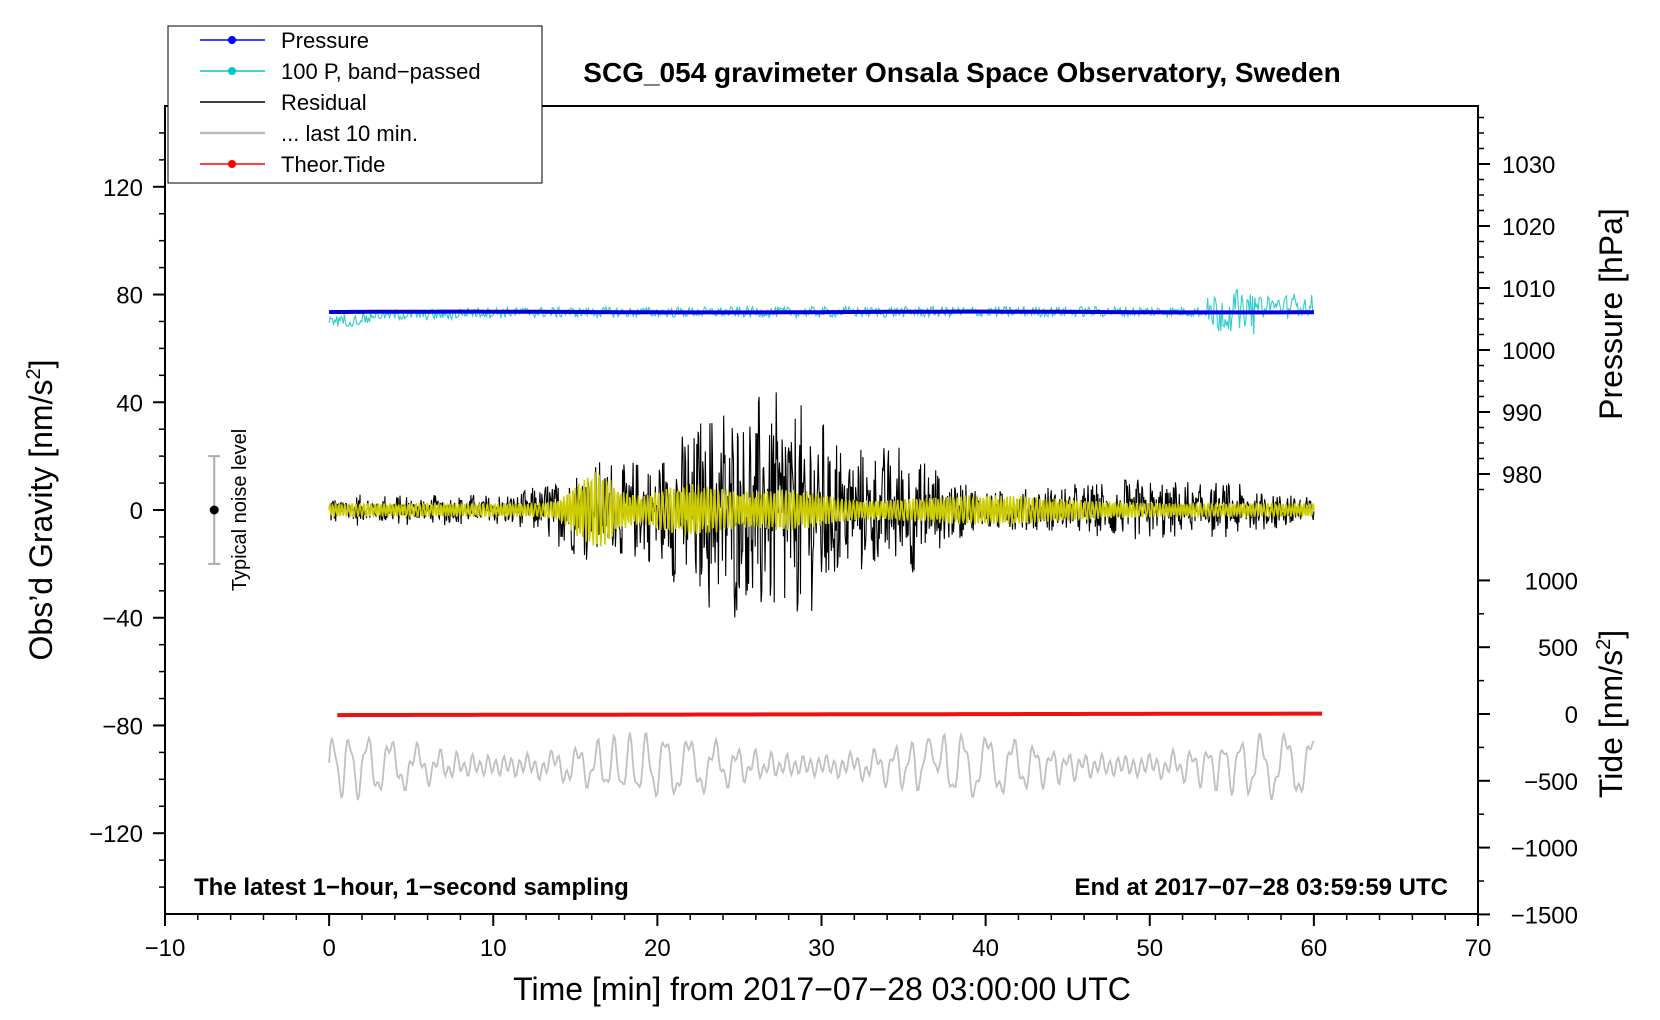 The height and width of the screenshot is (1020, 1660). I want to click on y-left-title-close: ], so click(41, 364).